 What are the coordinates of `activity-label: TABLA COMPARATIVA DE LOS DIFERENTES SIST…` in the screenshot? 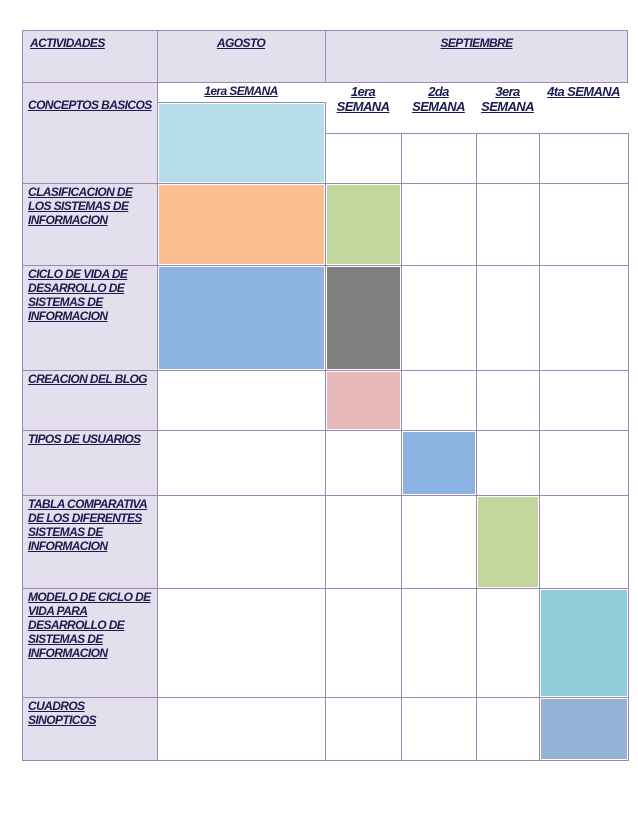 It's located at (88, 525).